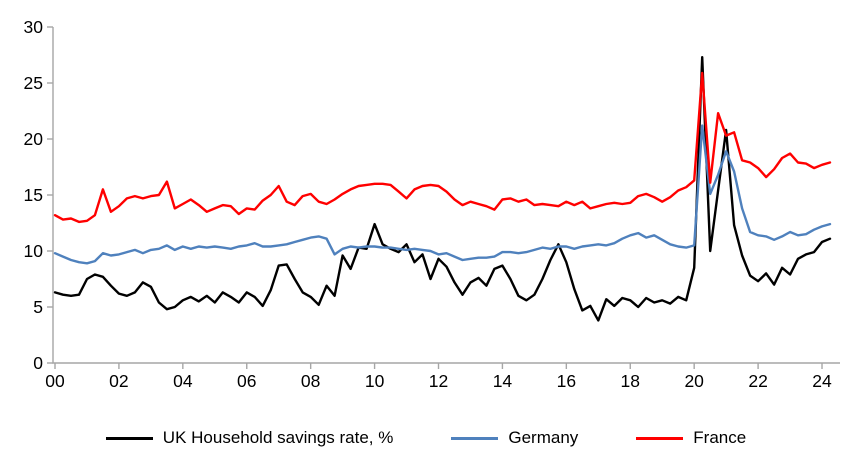 Image resolution: width=852 pixels, height=476 pixels. What do you see at coordinates (34, 139) in the screenshot?
I see `y-axis-tick-label: 20` at bounding box center [34, 139].